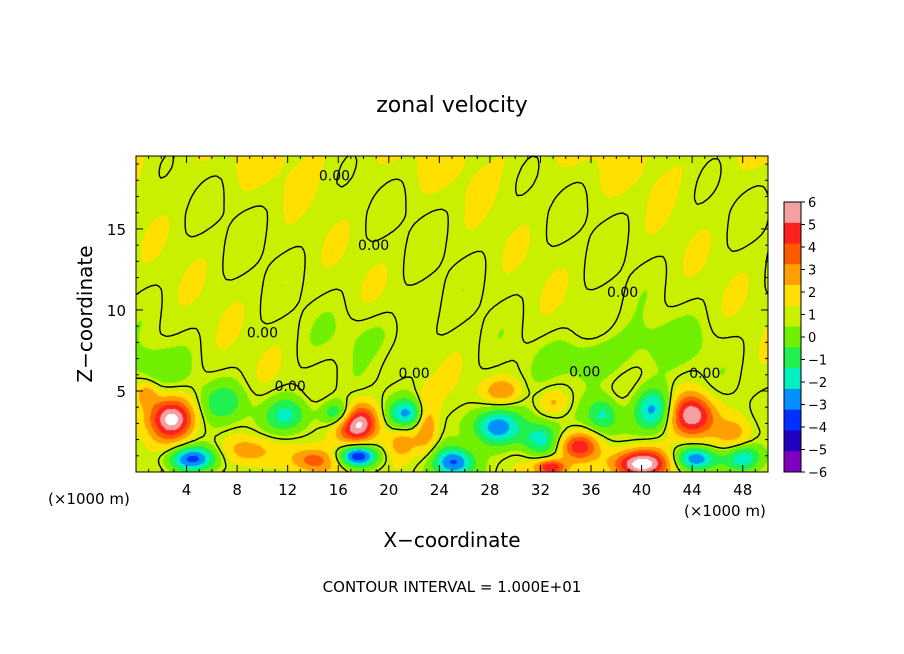  I want to click on y-tick-label: 15, so click(116, 230).